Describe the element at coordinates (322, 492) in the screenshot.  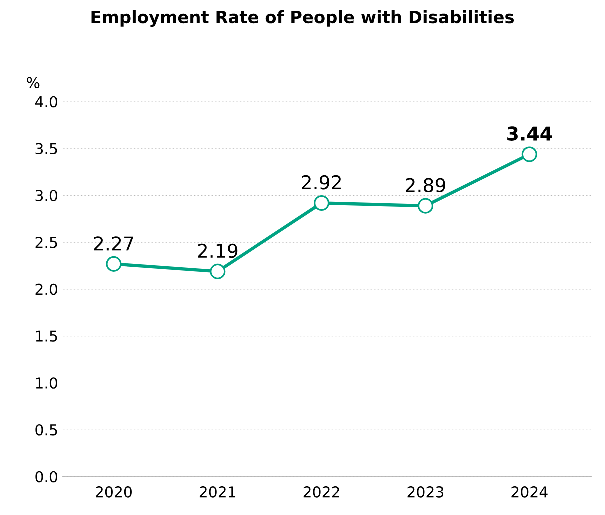
I see `x-tick-label: 2022` at that location.